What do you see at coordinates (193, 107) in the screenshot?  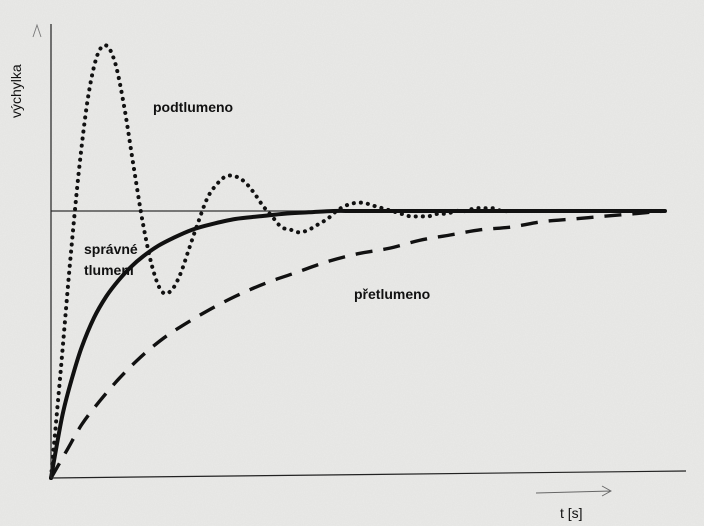 I see `label-podtlumeno: podtlumeno` at bounding box center [193, 107].